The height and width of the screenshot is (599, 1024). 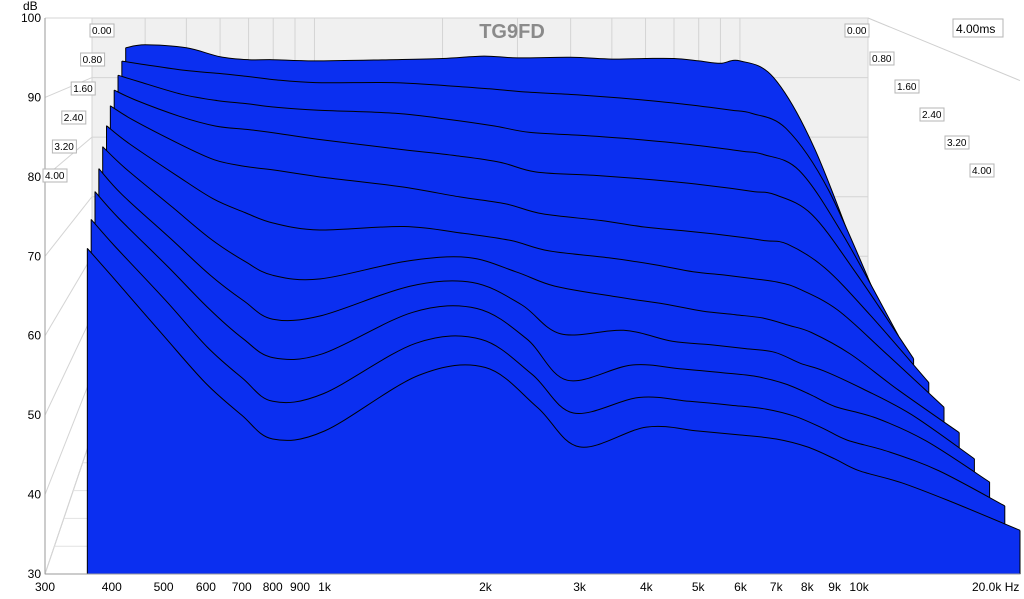 What do you see at coordinates (78, 103) in the screenshot?
I see `time-labels-left: 0.00 0.80 1.60 2.40 3.20 4.00` at bounding box center [78, 103].